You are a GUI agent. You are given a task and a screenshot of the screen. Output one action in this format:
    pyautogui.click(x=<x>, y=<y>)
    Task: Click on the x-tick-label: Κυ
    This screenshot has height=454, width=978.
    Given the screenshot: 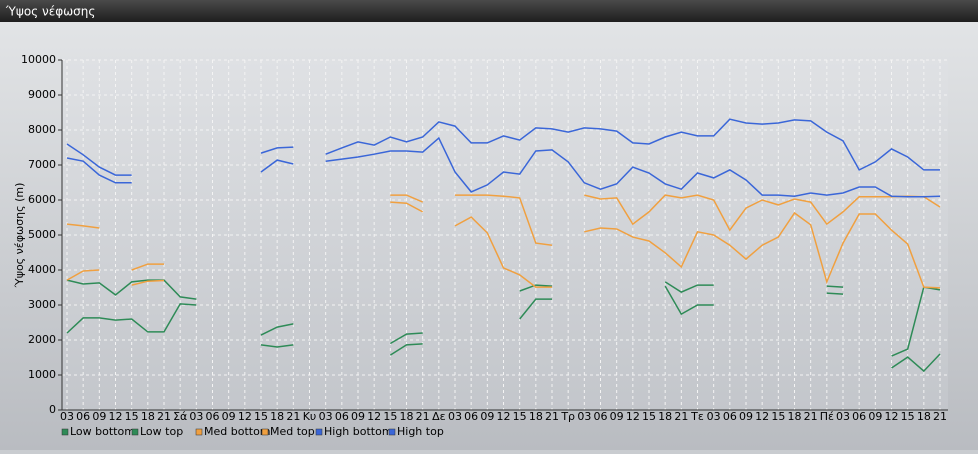 What is the action you would take?
    pyautogui.click(x=310, y=416)
    